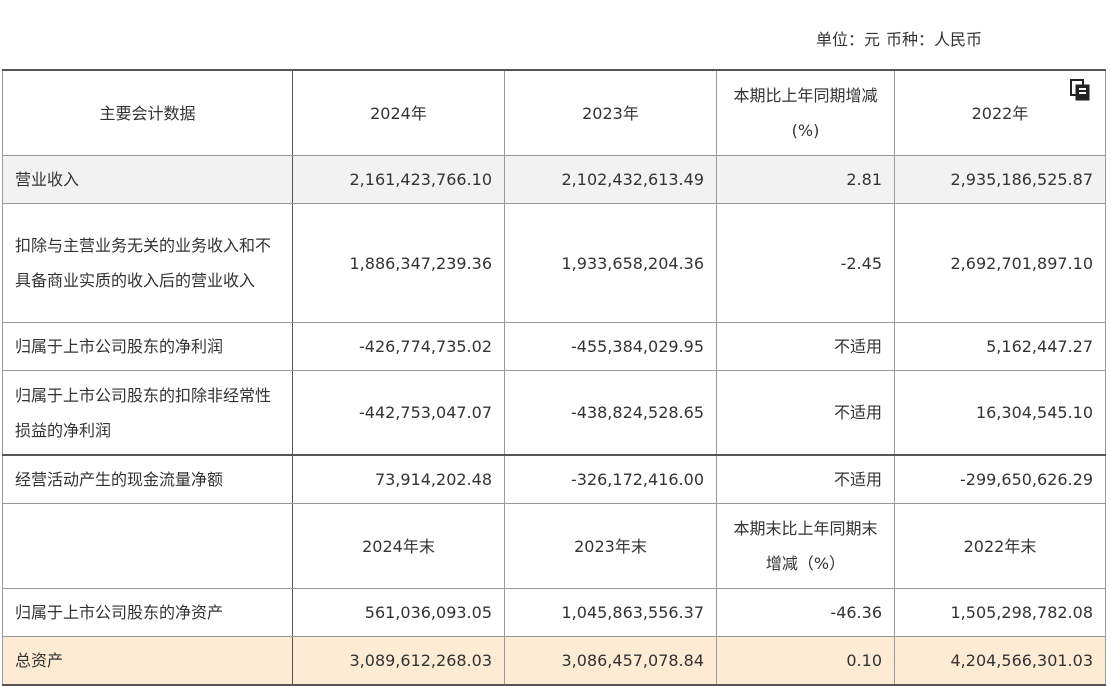  I want to click on header-cell: 2024年末, so click(398, 546).